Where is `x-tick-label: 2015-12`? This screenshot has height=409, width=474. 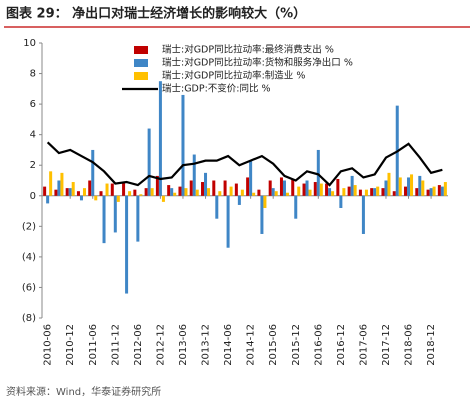 x-tick-label: 2015-12 is located at coordinates (296, 345).